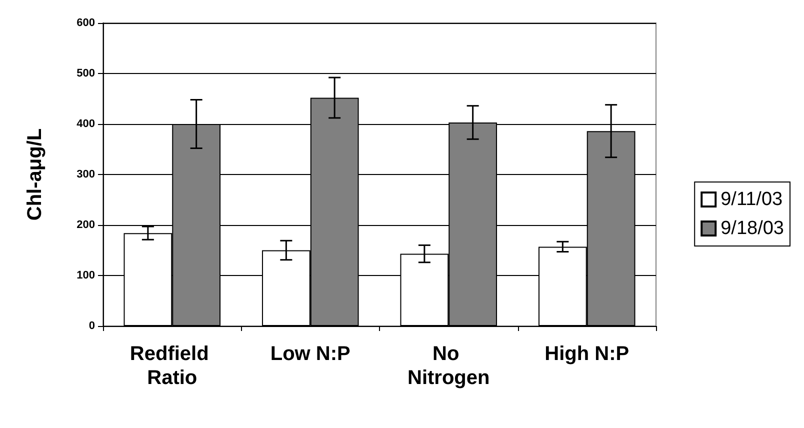 This screenshot has width=804, height=428. Describe the element at coordinates (85, 225) in the screenshot. I see `y-tick-label: 200` at that location.